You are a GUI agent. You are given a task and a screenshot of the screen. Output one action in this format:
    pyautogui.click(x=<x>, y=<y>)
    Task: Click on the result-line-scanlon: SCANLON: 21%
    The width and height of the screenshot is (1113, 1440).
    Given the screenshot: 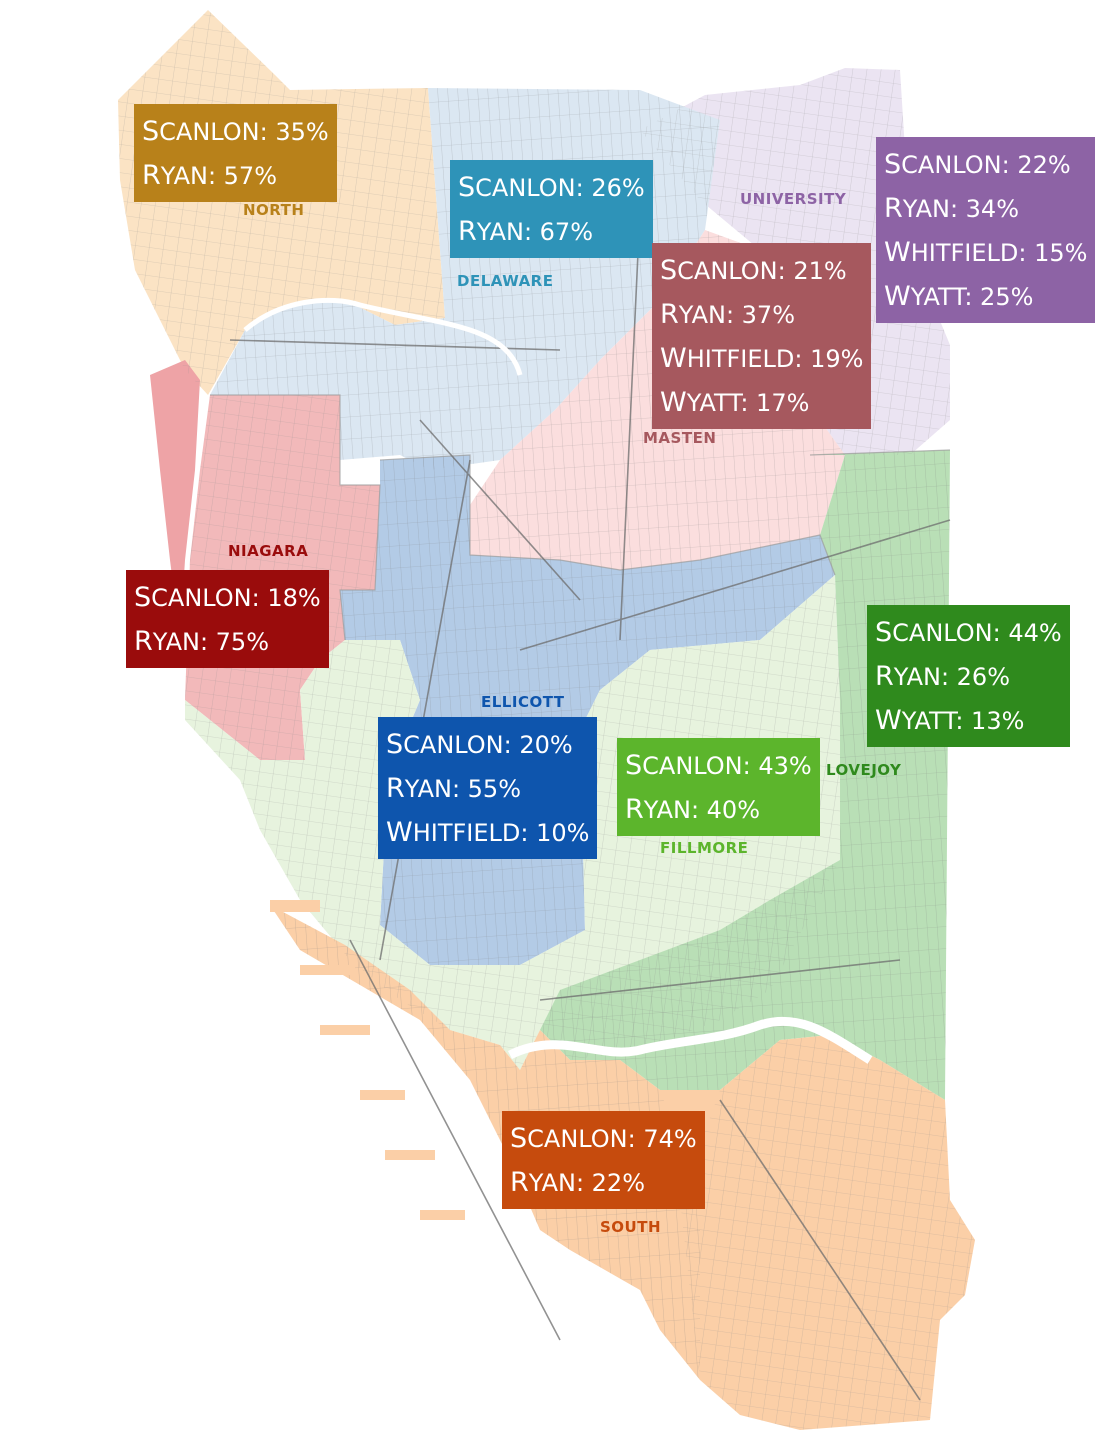 What is the action you would take?
    pyautogui.click(x=753, y=270)
    